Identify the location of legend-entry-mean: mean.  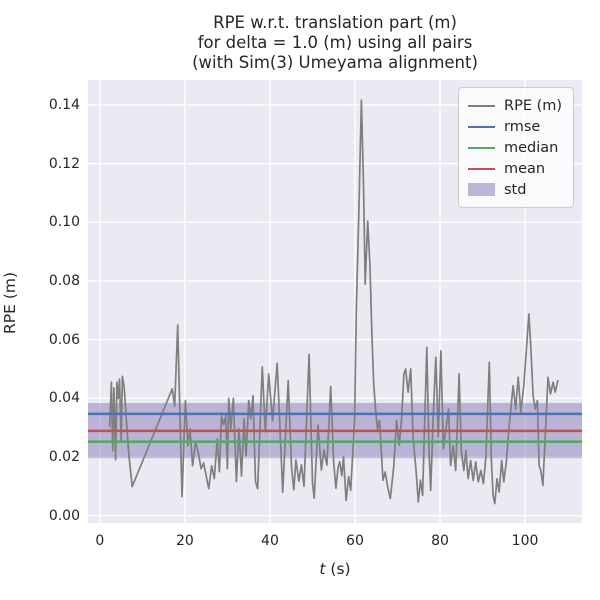
(520, 168).